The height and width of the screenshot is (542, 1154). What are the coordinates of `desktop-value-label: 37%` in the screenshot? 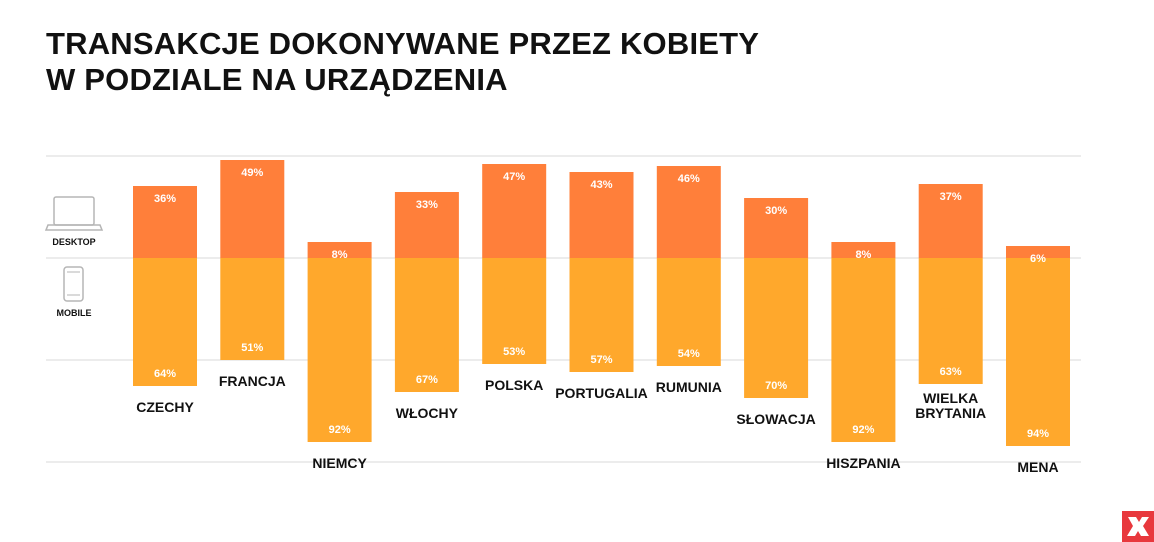 It's located at (951, 197).